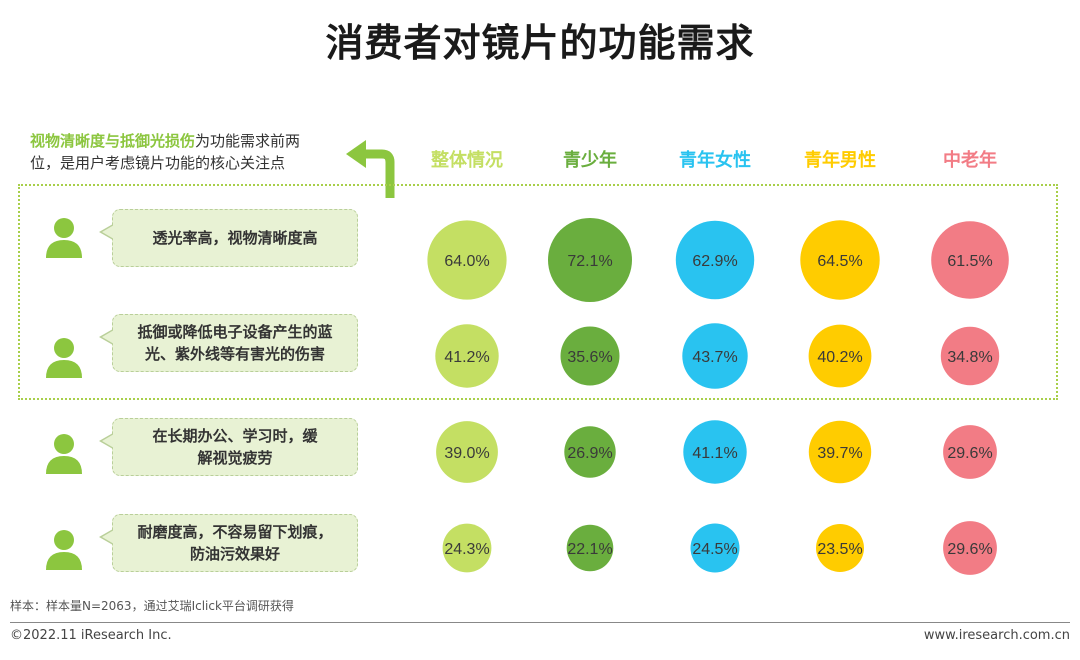  I want to click on footer-divider, so click(540, 622).